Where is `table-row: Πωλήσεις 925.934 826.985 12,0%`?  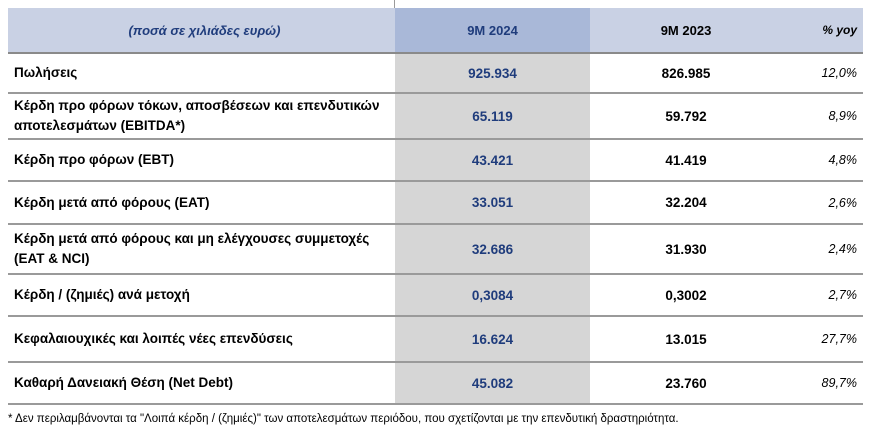
table-row: Πωλήσεις 925.934 826.985 12,0% is located at coordinates (435, 74).